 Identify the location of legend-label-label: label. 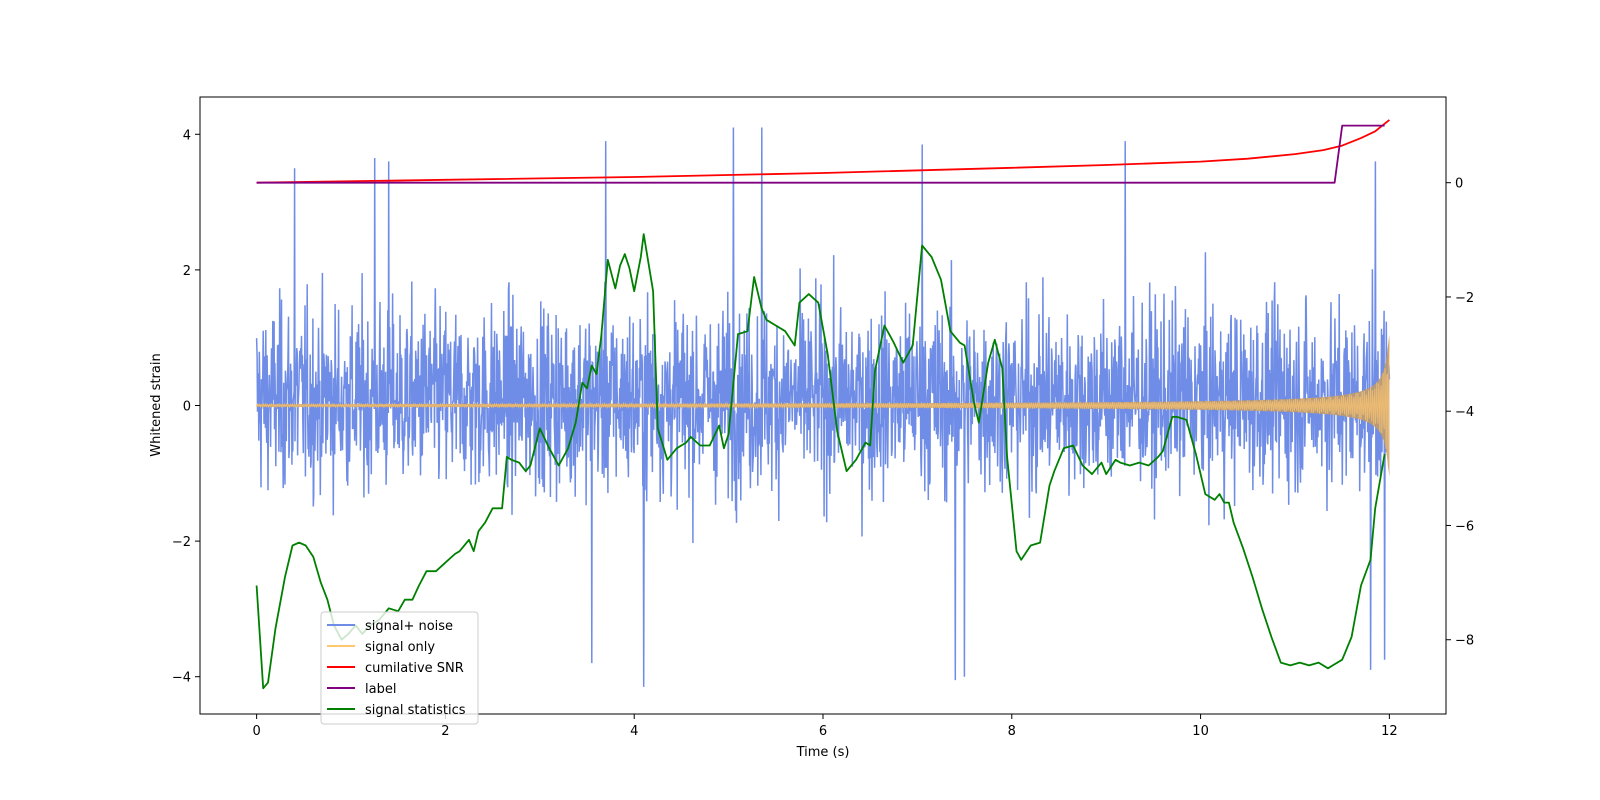
(380, 689).